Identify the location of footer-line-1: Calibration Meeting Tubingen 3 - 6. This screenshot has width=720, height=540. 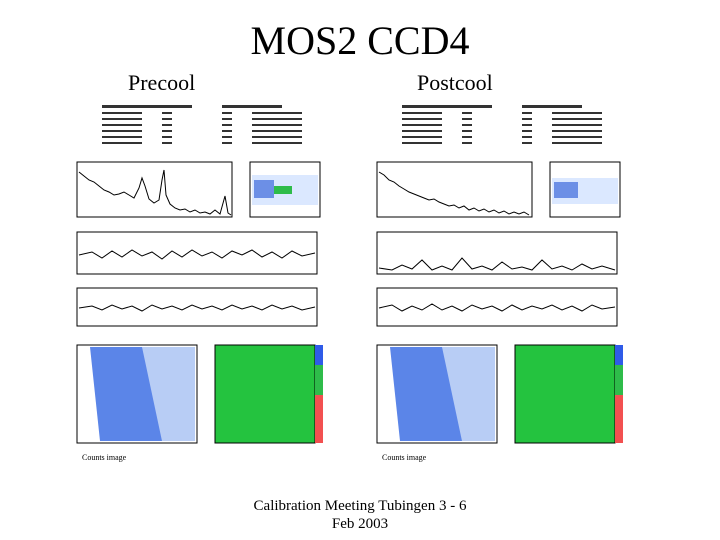
(360, 506).